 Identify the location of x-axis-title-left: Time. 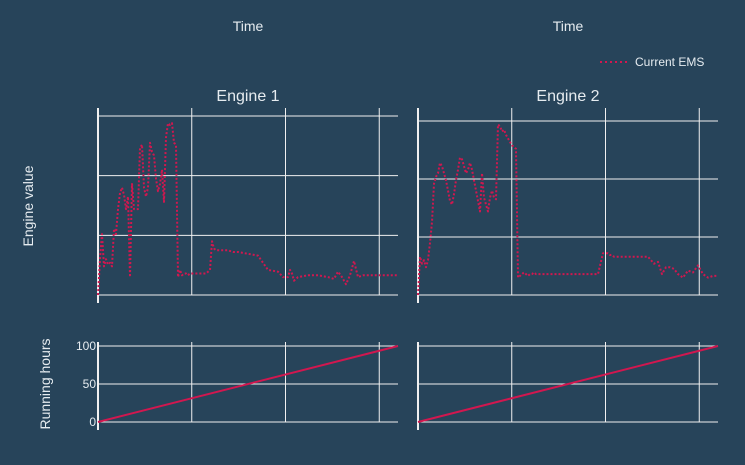
(248, 26).